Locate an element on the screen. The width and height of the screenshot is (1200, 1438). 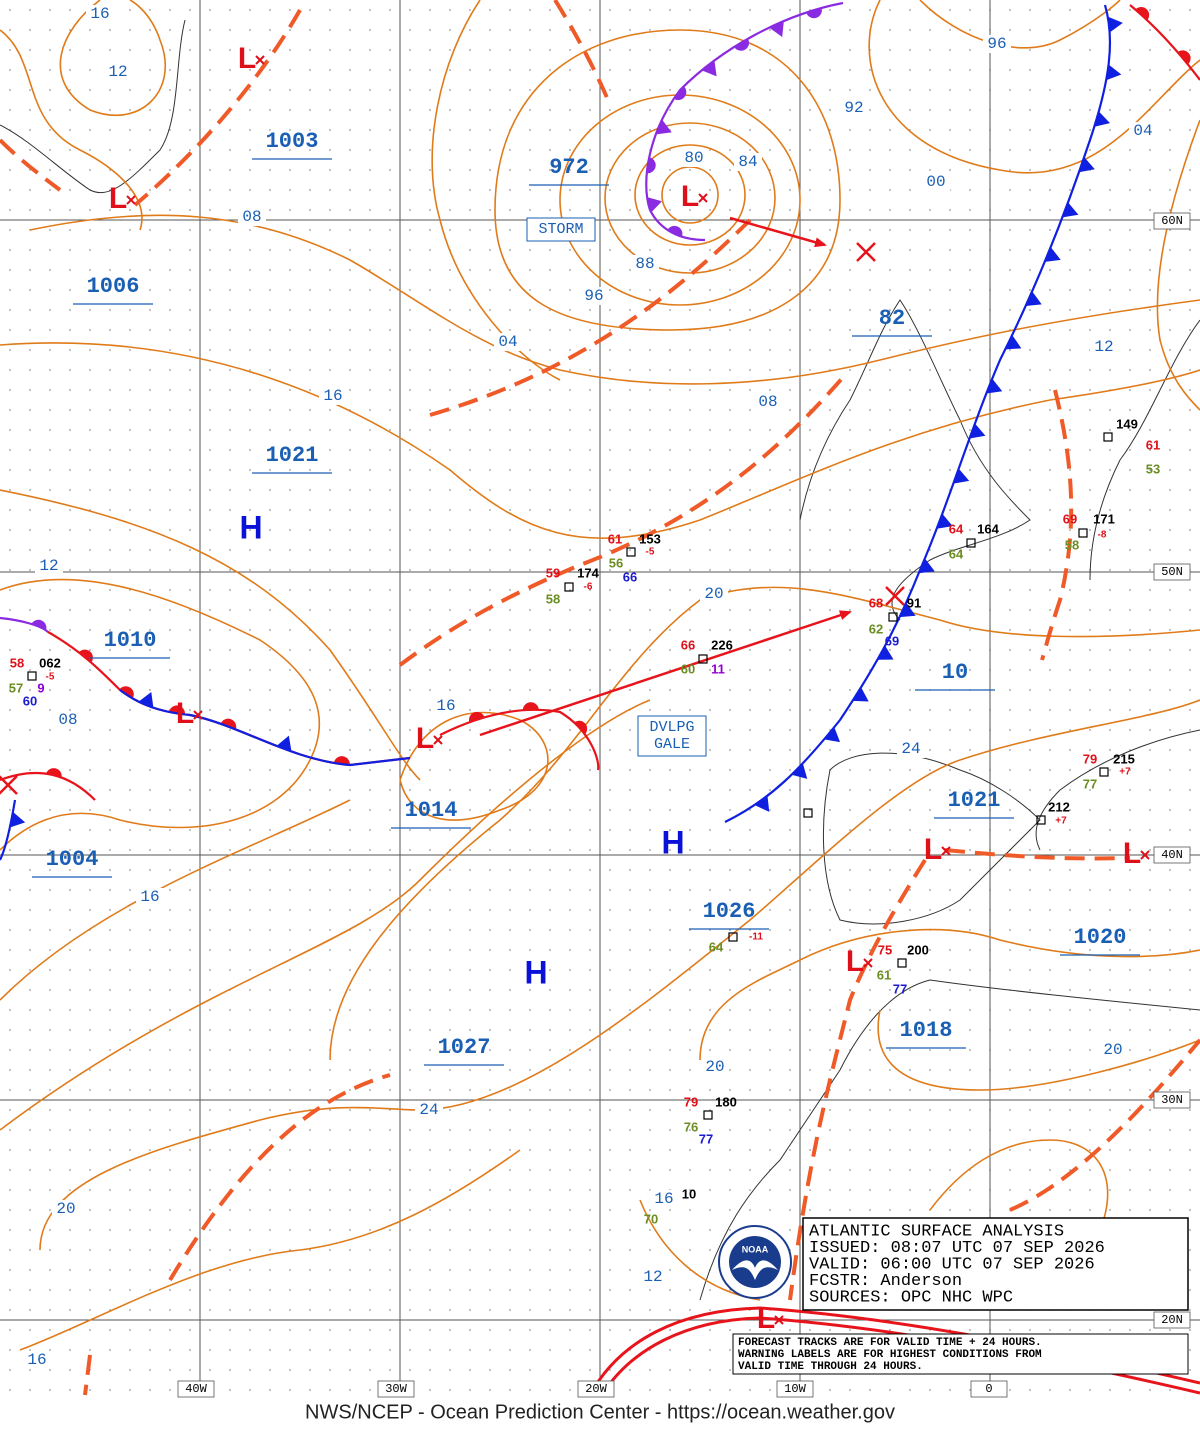
pressure-center: 1027 is located at coordinates (464, 1047).